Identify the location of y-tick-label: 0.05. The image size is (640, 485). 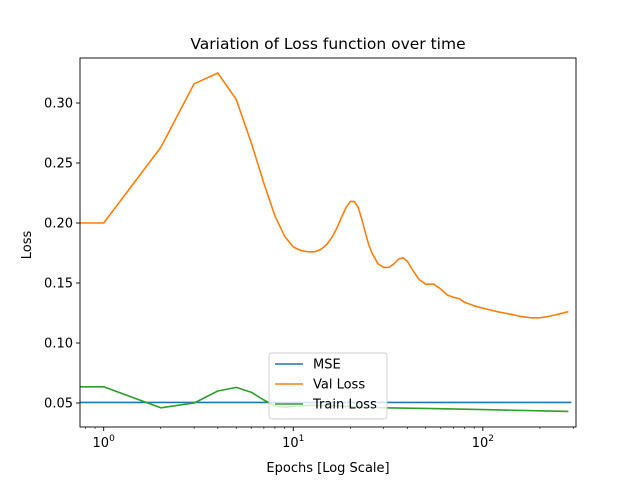
(58, 404).